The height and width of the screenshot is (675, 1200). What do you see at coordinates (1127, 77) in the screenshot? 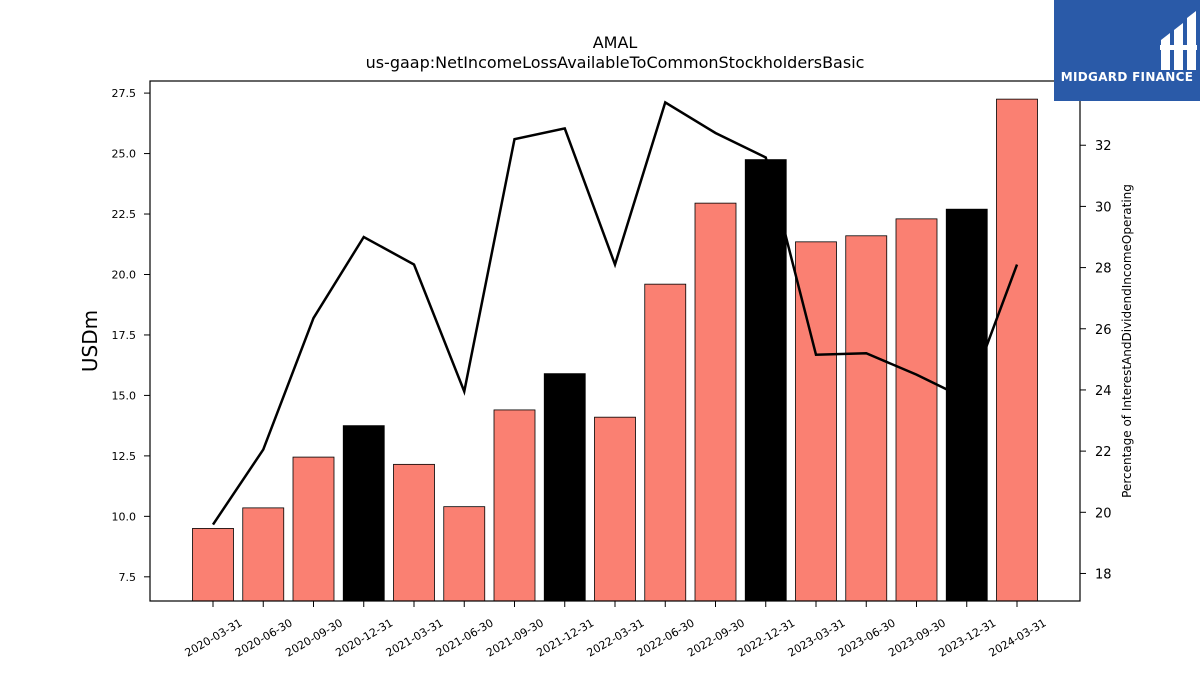
I see `logo-text: MIDGARD FINANCE` at bounding box center [1127, 77].